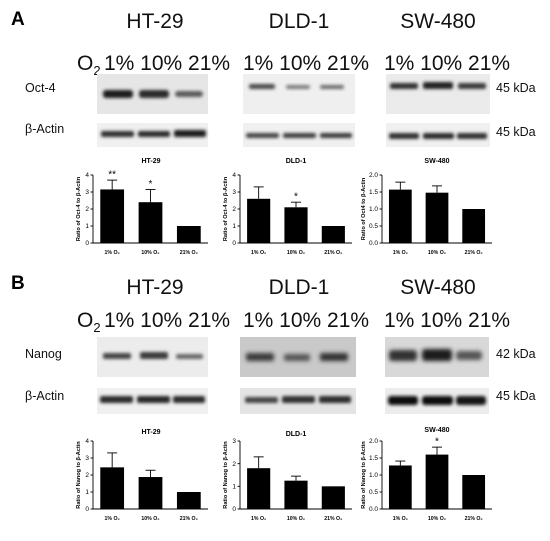 Image resolution: width=550 pixels, height=541 pixels. What do you see at coordinates (189, 519) in the screenshot?
I see `category-label-b-ht29: 21% O₂` at bounding box center [189, 519].